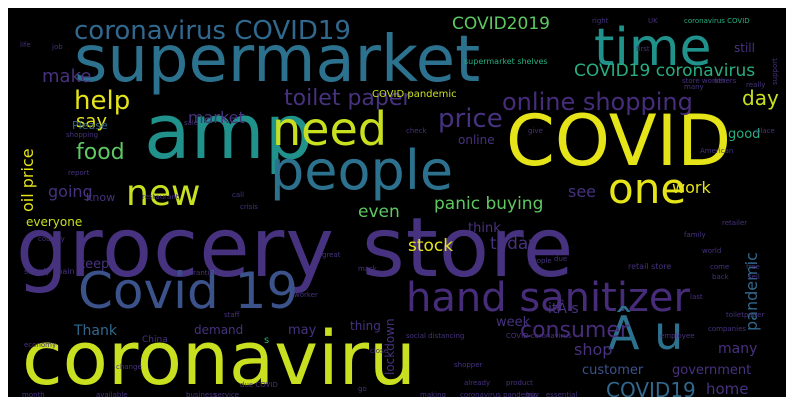 Image resolution: width=794 pixels, height=407 pixels. What do you see at coordinates (379, 212) in the screenshot?
I see `word-even: even` at bounding box center [379, 212].